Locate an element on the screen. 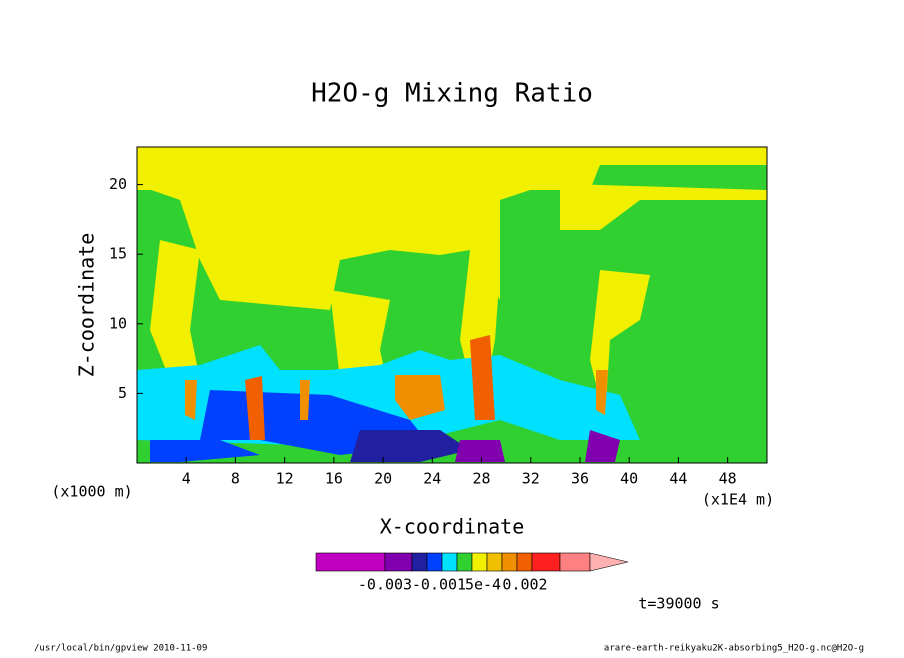 The height and width of the screenshot is (658, 904). x-tick-label: 44 is located at coordinates (678, 479).